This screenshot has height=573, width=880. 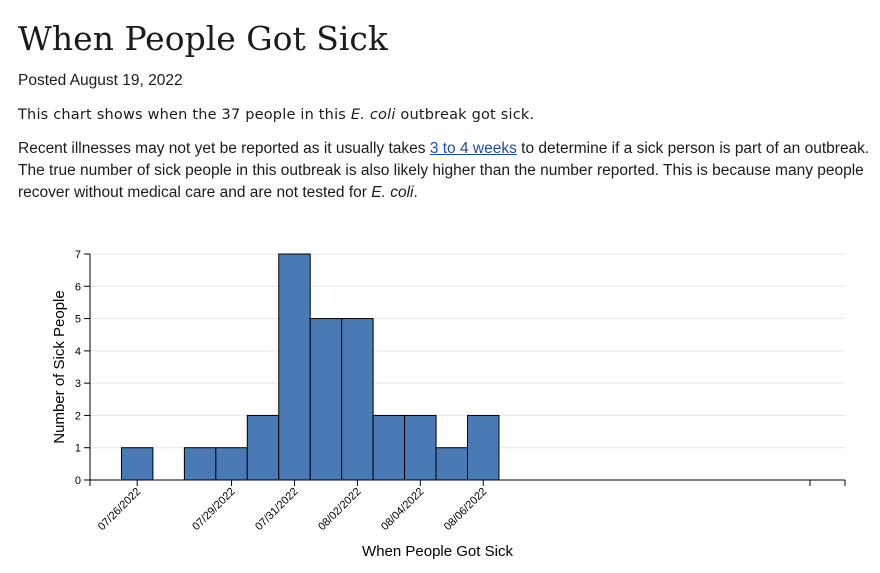 I want to click on posted-date: Posted August 19, 2022, so click(x=100, y=80).